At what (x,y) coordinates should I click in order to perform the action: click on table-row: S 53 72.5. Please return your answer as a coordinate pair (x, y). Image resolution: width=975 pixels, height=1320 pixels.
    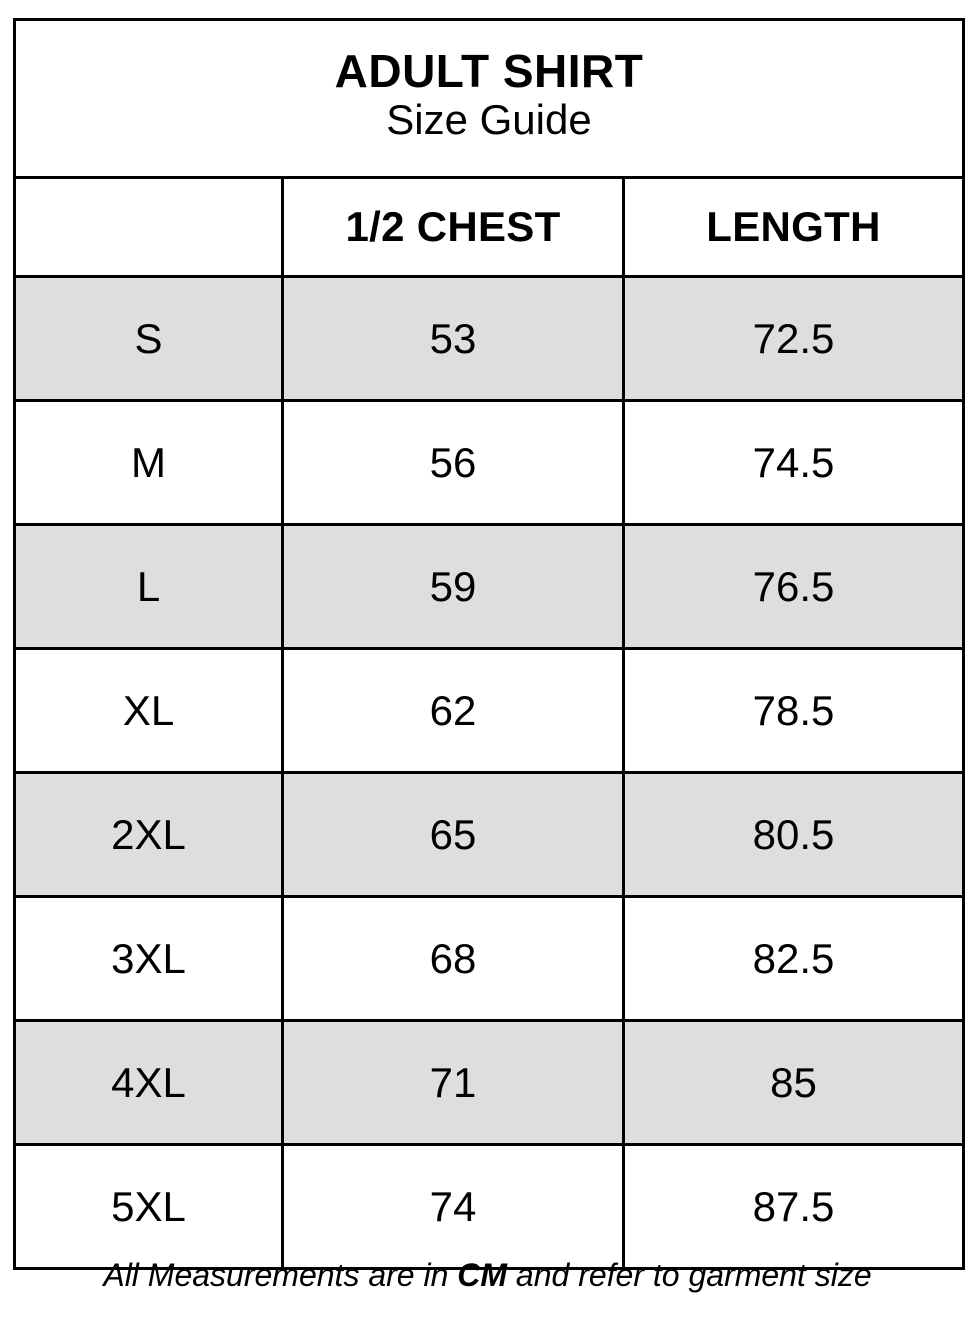
    Looking at the image, I should click on (489, 338).